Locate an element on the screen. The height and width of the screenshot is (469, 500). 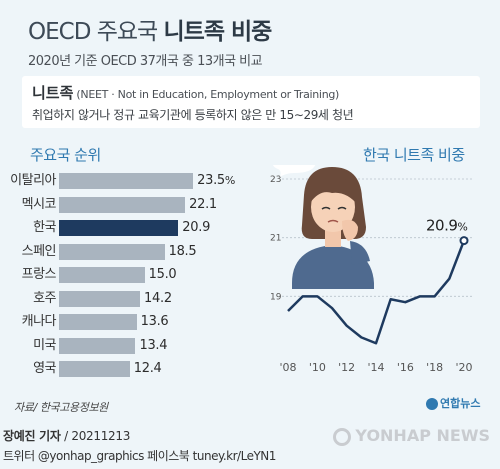
bar-row: 스페인 18.5 is located at coordinates (130, 252).